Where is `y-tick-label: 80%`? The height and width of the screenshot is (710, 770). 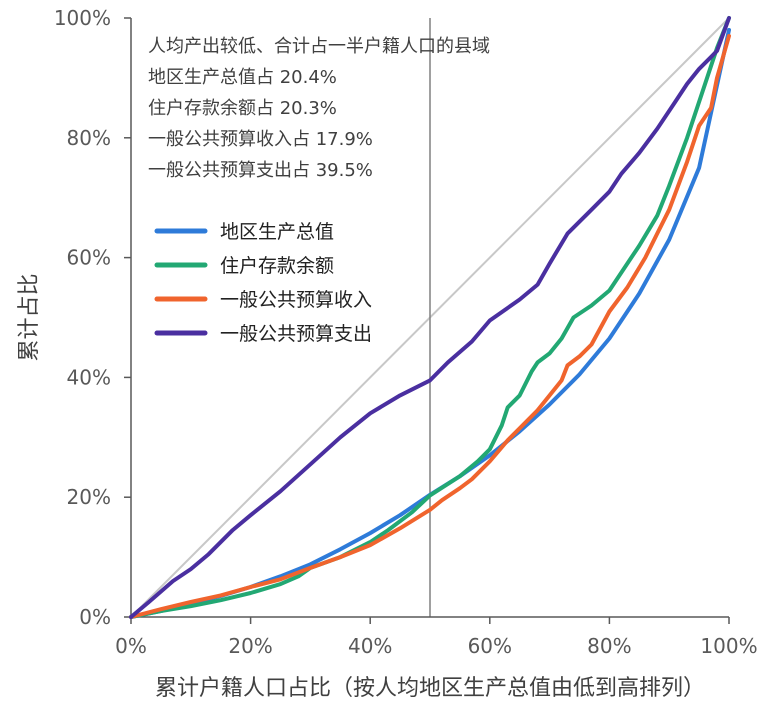
y-tick-label: 80% is located at coordinates (89, 138).